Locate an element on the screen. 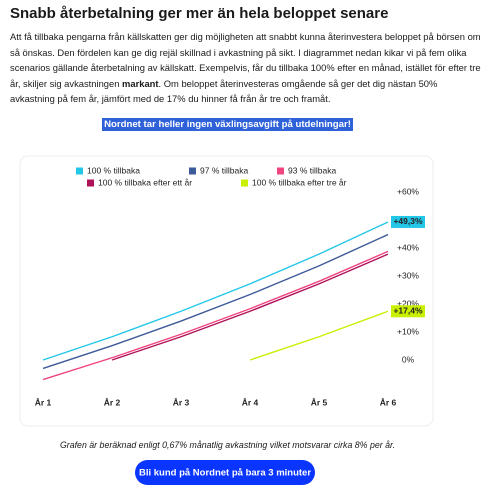 This screenshot has height=500, width=491. y-tick-label: +30% is located at coordinates (408, 275).